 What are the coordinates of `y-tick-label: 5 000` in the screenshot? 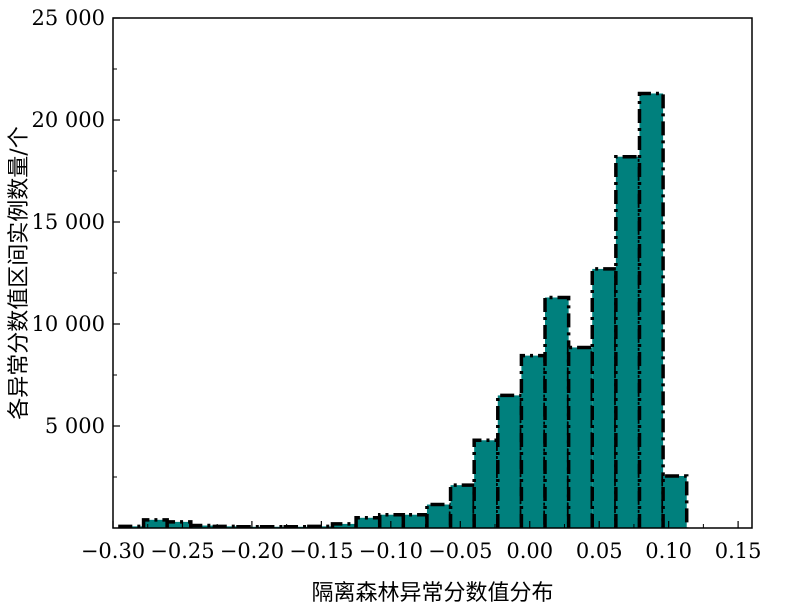 It's located at (75, 426).